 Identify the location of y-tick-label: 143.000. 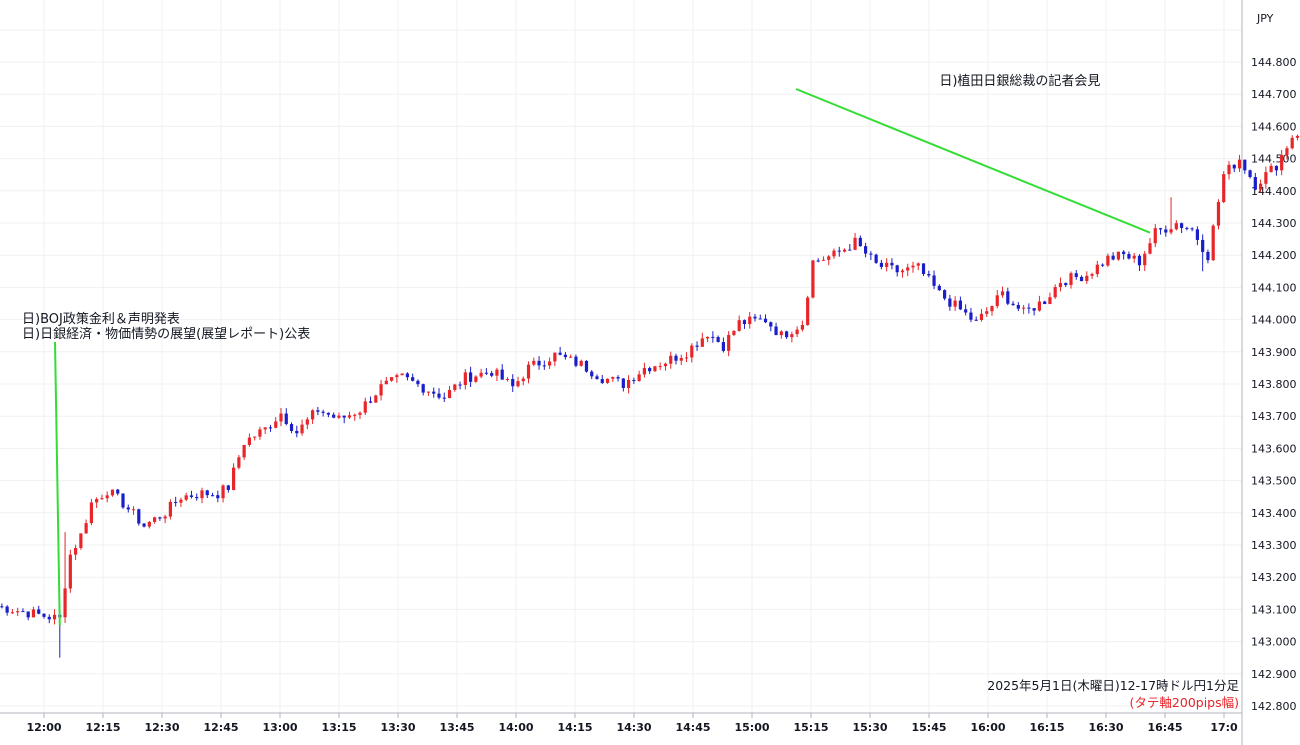
(1274, 642).